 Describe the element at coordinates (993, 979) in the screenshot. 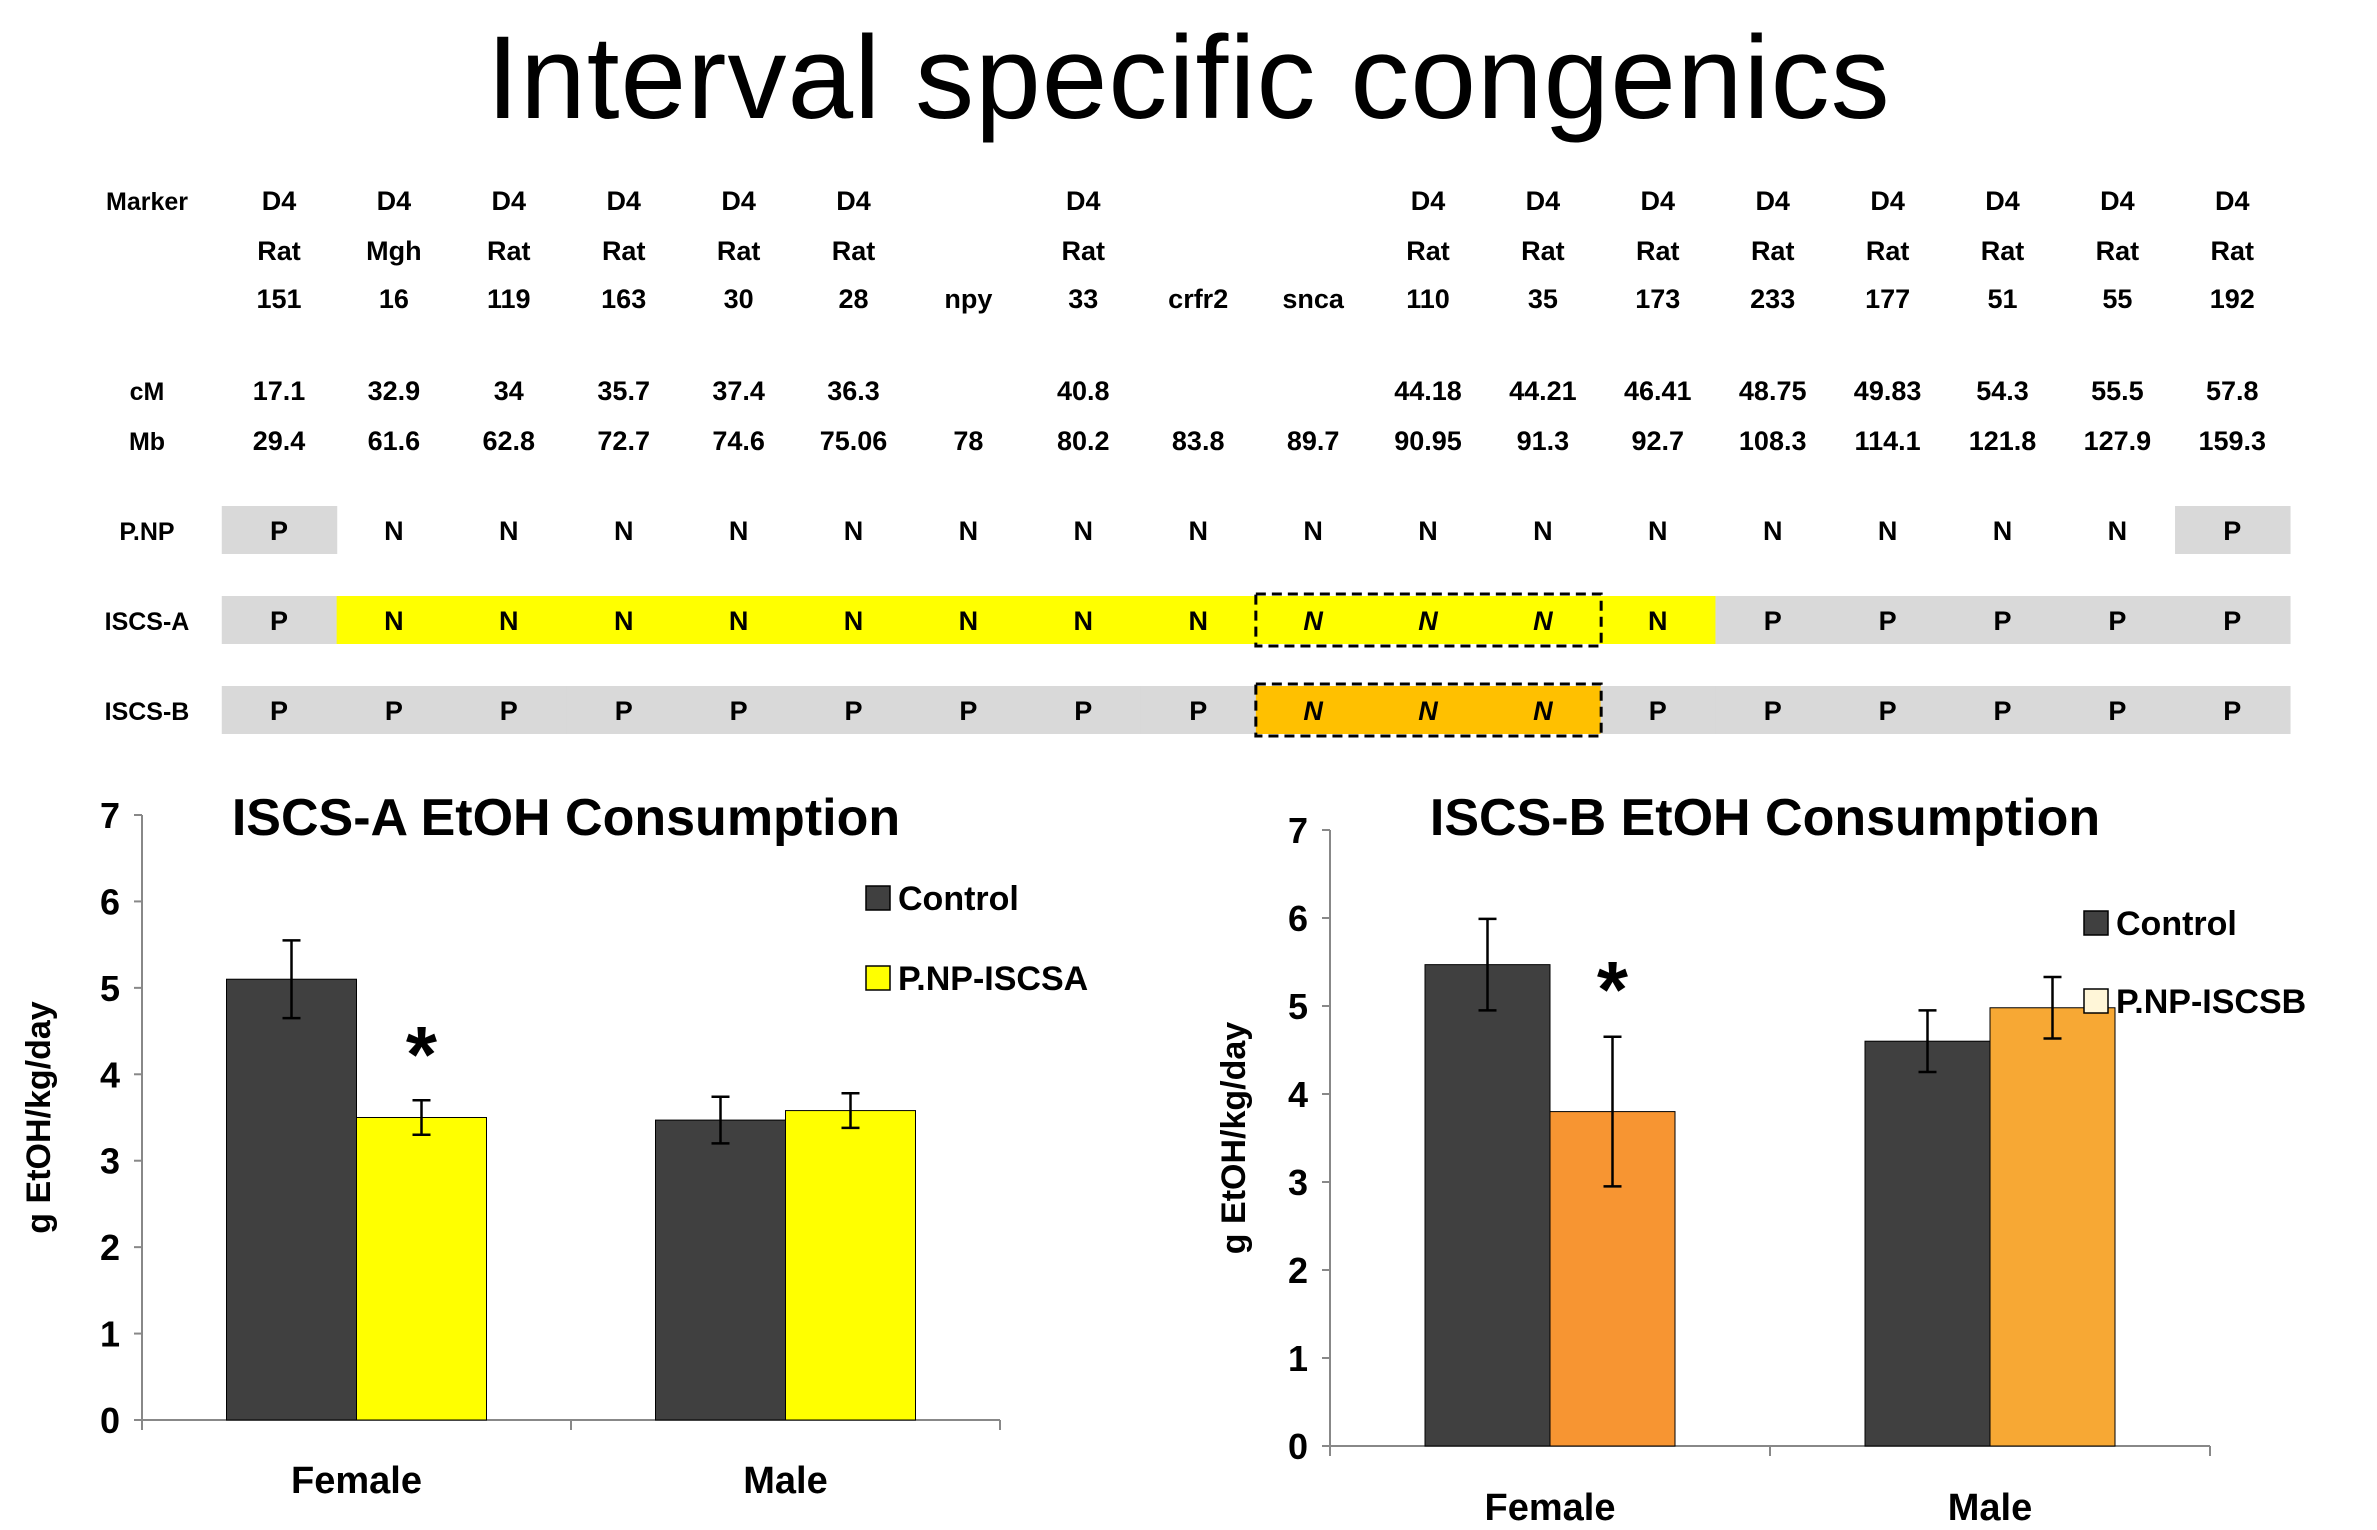

I see `legend-label: P.NP-ISCSA` at that location.